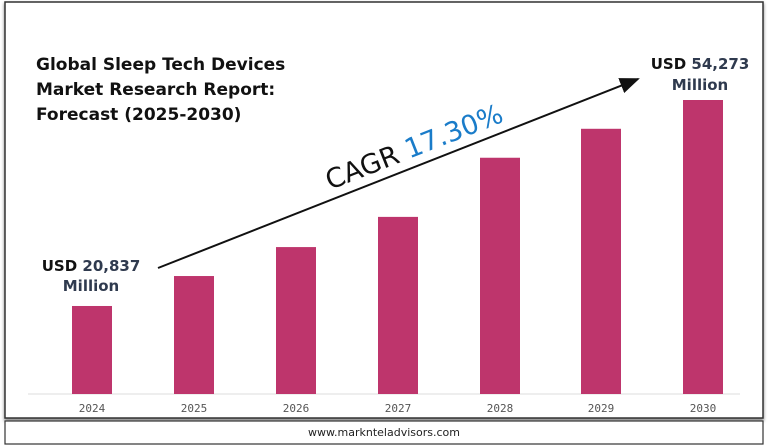 The image size is (768, 447). Describe the element at coordinates (703, 247) in the screenshot. I see `bar-2030` at that location.